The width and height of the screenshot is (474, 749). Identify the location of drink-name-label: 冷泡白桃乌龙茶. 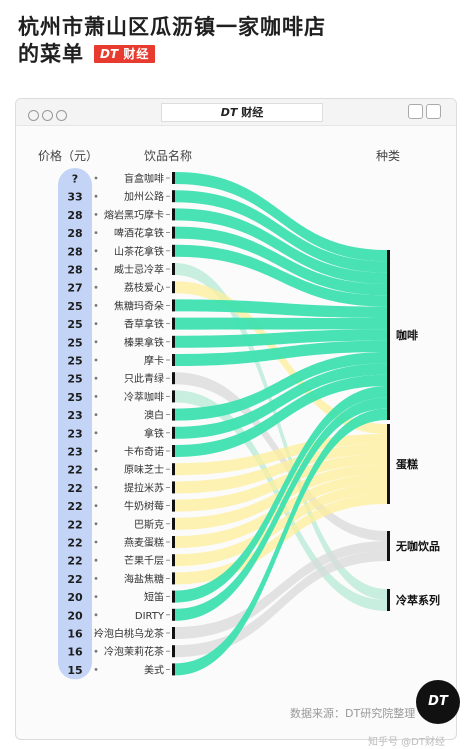
(129, 633).